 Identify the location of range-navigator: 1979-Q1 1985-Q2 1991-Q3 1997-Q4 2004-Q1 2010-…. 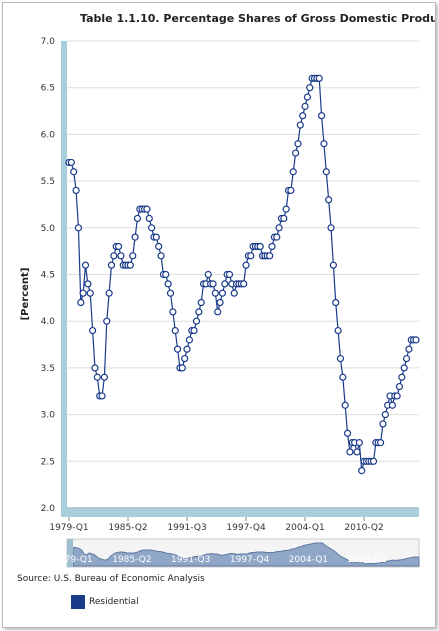
(236, 553).